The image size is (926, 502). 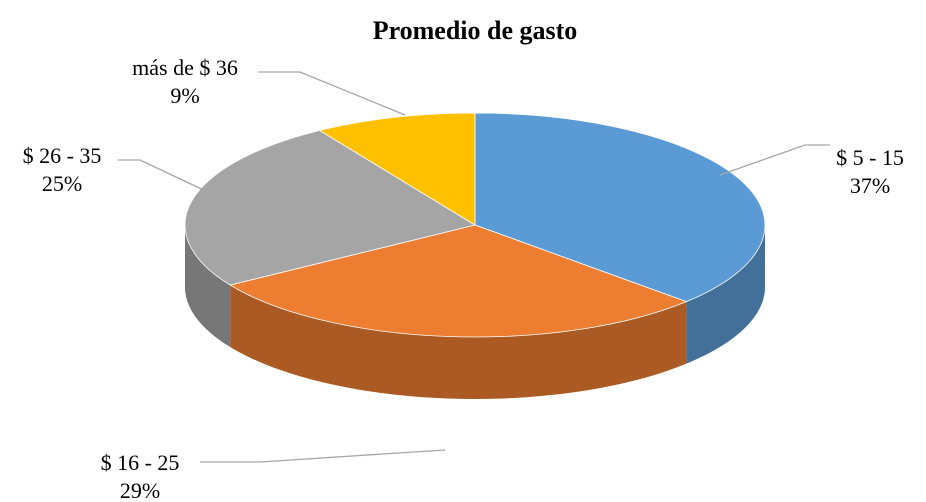 I want to click on data-label-name: $ 5 - 15, so click(x=870, y=157).